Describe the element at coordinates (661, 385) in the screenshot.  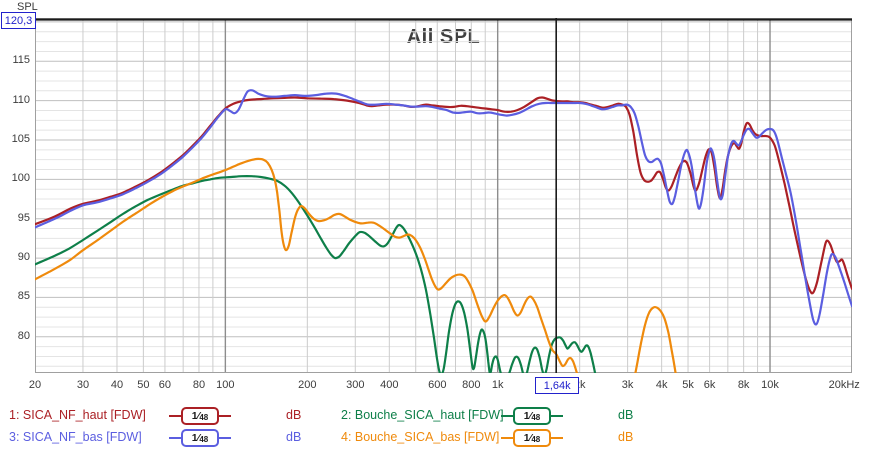
I see `x-tick-label: 4k` at that location.